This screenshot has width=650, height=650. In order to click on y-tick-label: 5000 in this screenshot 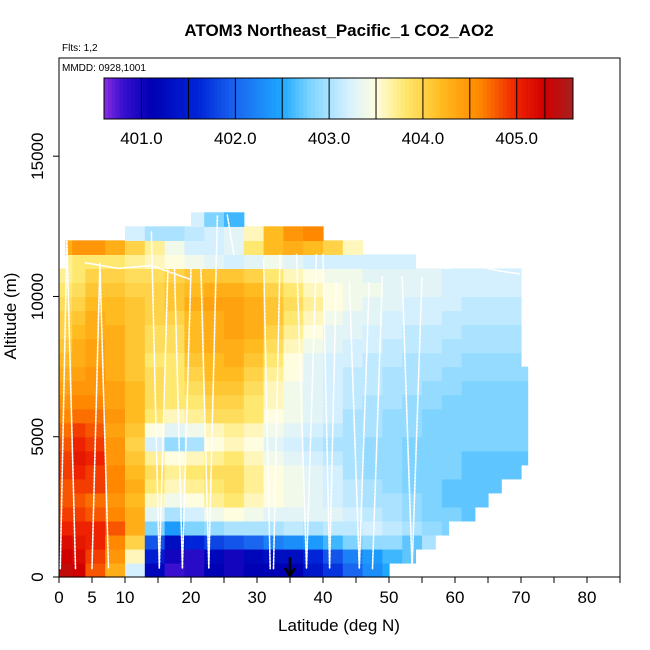, I will do `click(37, 437)`.